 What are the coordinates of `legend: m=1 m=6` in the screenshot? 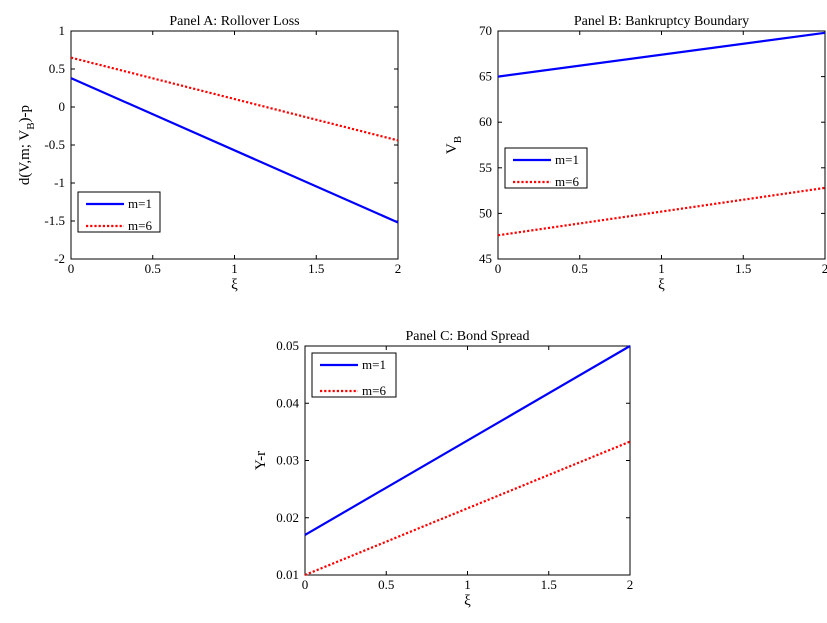 It's located at (354, 375).